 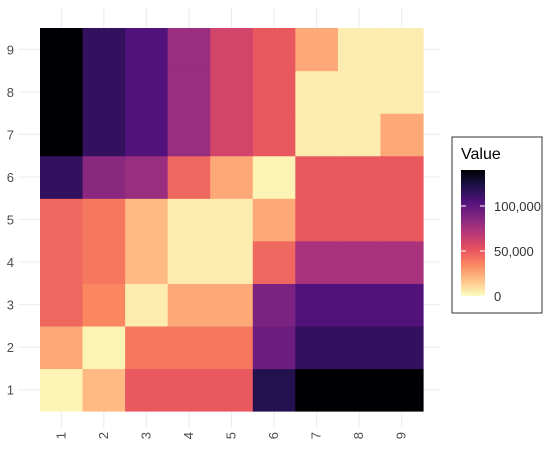 I want to click on legend: Value 0 50,000 100,000, so click(x=497, y=225).